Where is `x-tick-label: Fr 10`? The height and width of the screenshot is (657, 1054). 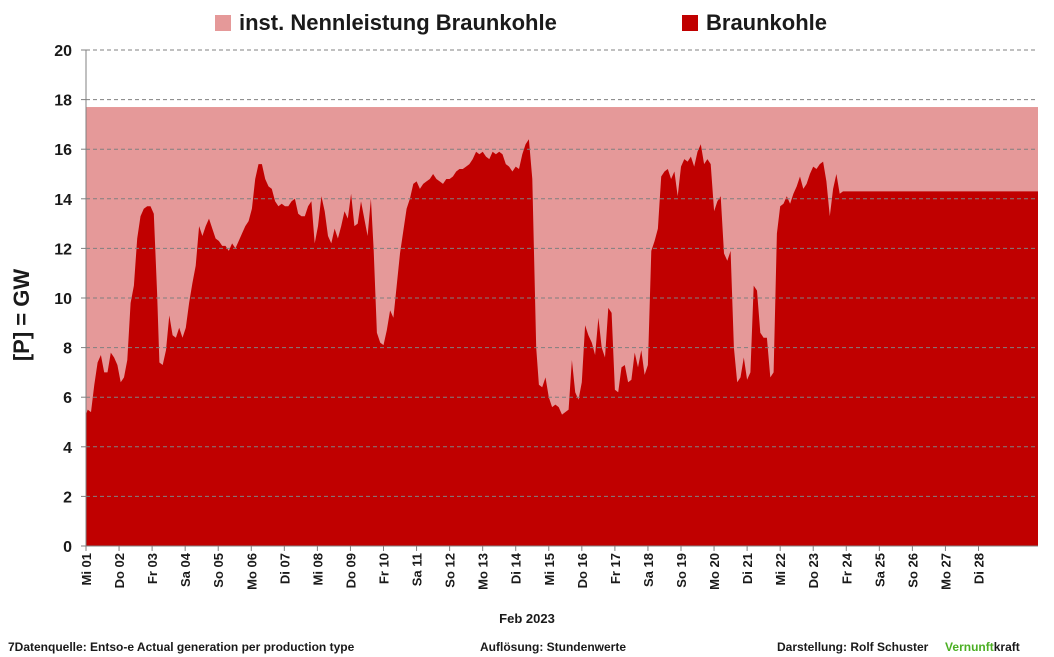
x-tick-label: Fr 10 is located at coordinates (384, 568).